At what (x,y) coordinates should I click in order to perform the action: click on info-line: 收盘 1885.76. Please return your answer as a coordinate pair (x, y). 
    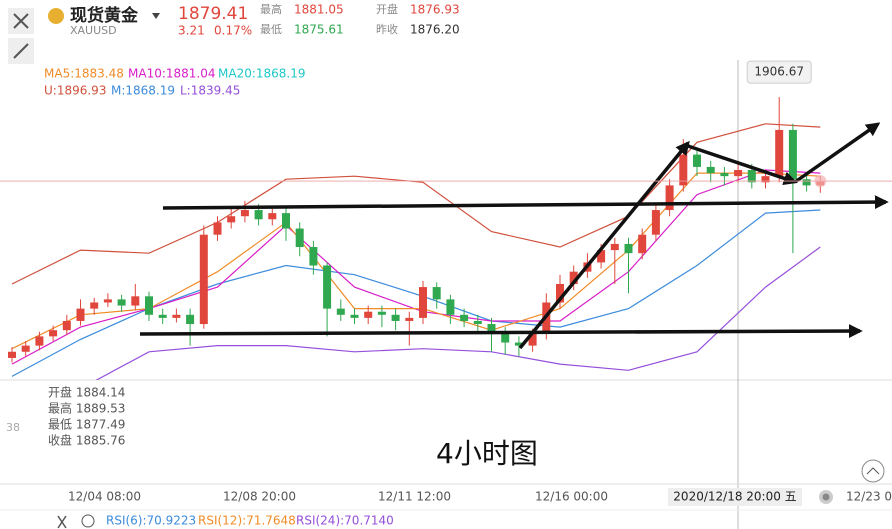
    Looking at the image, I should click on (86, 440).